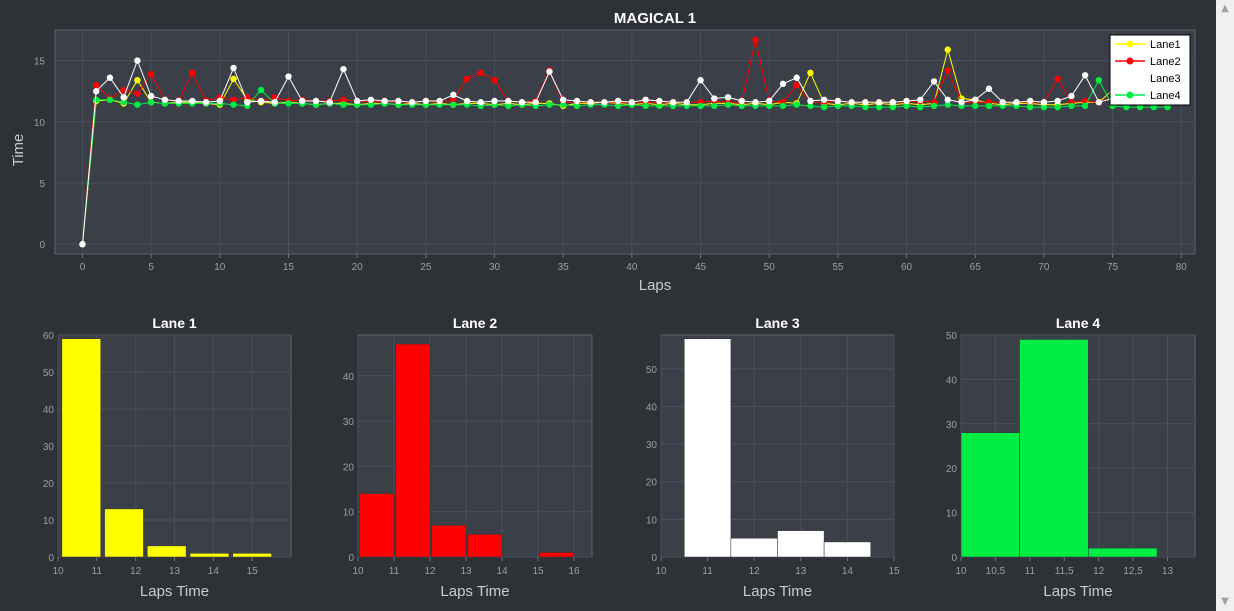 Image resolution: width=1234 pixels, height=611 pixels. What do you see at coordinates (349, 422) in the screenshot?
I see `hist-2-y-tick-label: 30` at bounding box center [349, 422].